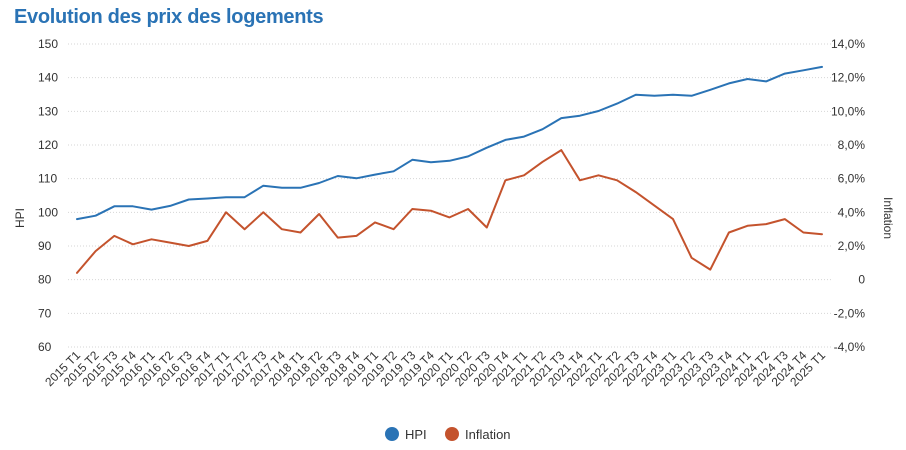 This screenshot has width=906, height=450. Describe the element at coordinates (20, 218) in the screenshot. I see `y-axis-label: HPI` at that location.